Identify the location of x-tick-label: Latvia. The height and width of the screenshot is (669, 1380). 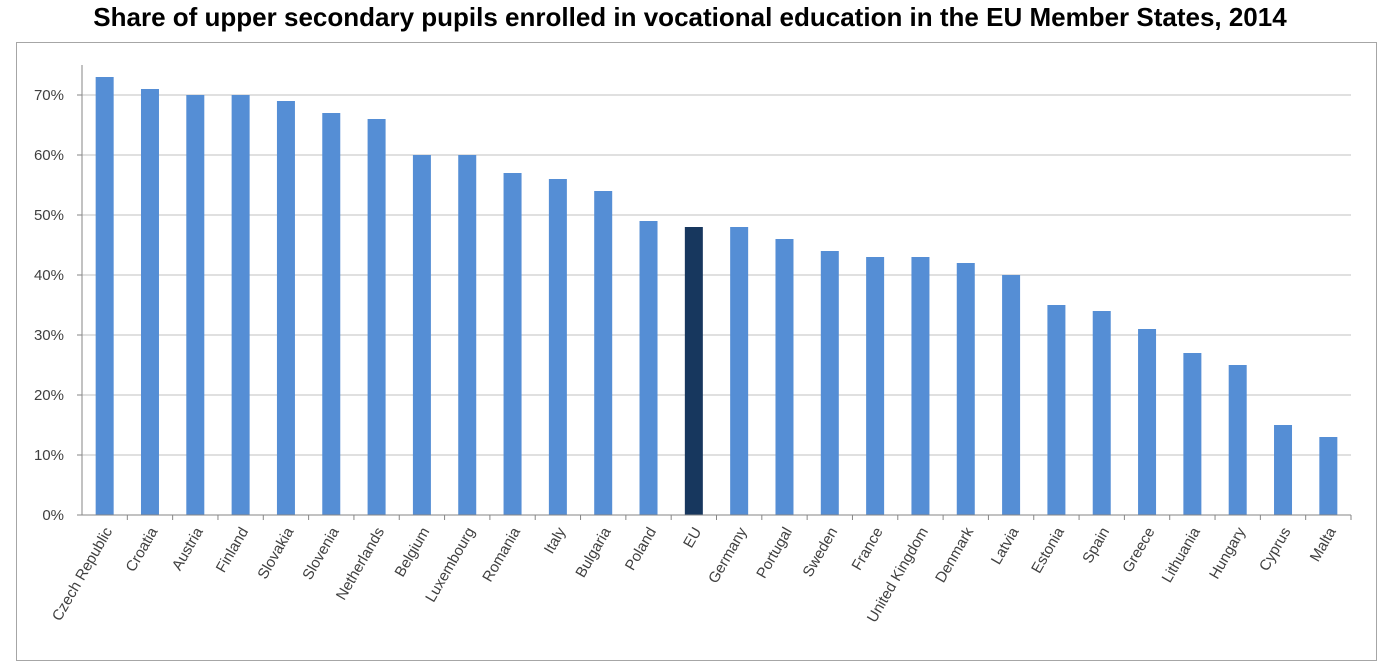
(1005, 546).